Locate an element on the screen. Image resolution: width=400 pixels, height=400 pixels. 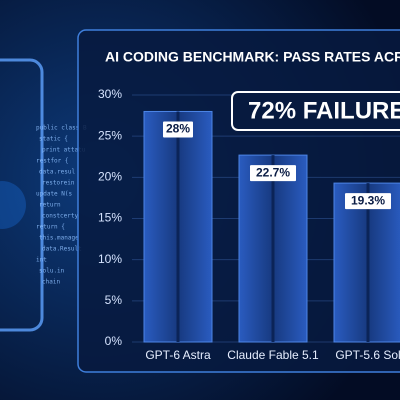
annotation: 72% FAILURE is located at coordinates (324, 110).